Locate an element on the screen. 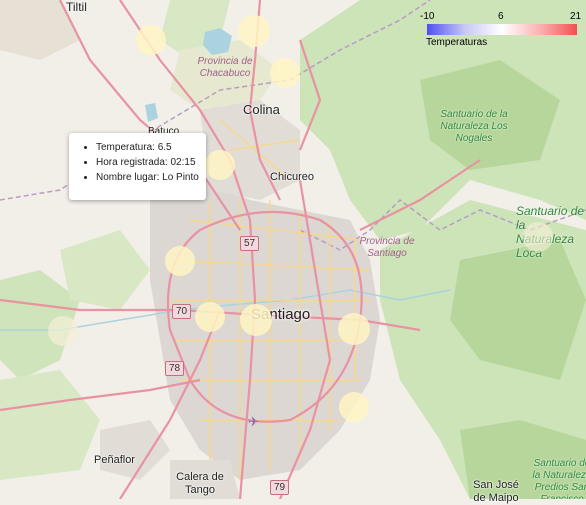  legend-color-bar is located at coordinates (502, 29).